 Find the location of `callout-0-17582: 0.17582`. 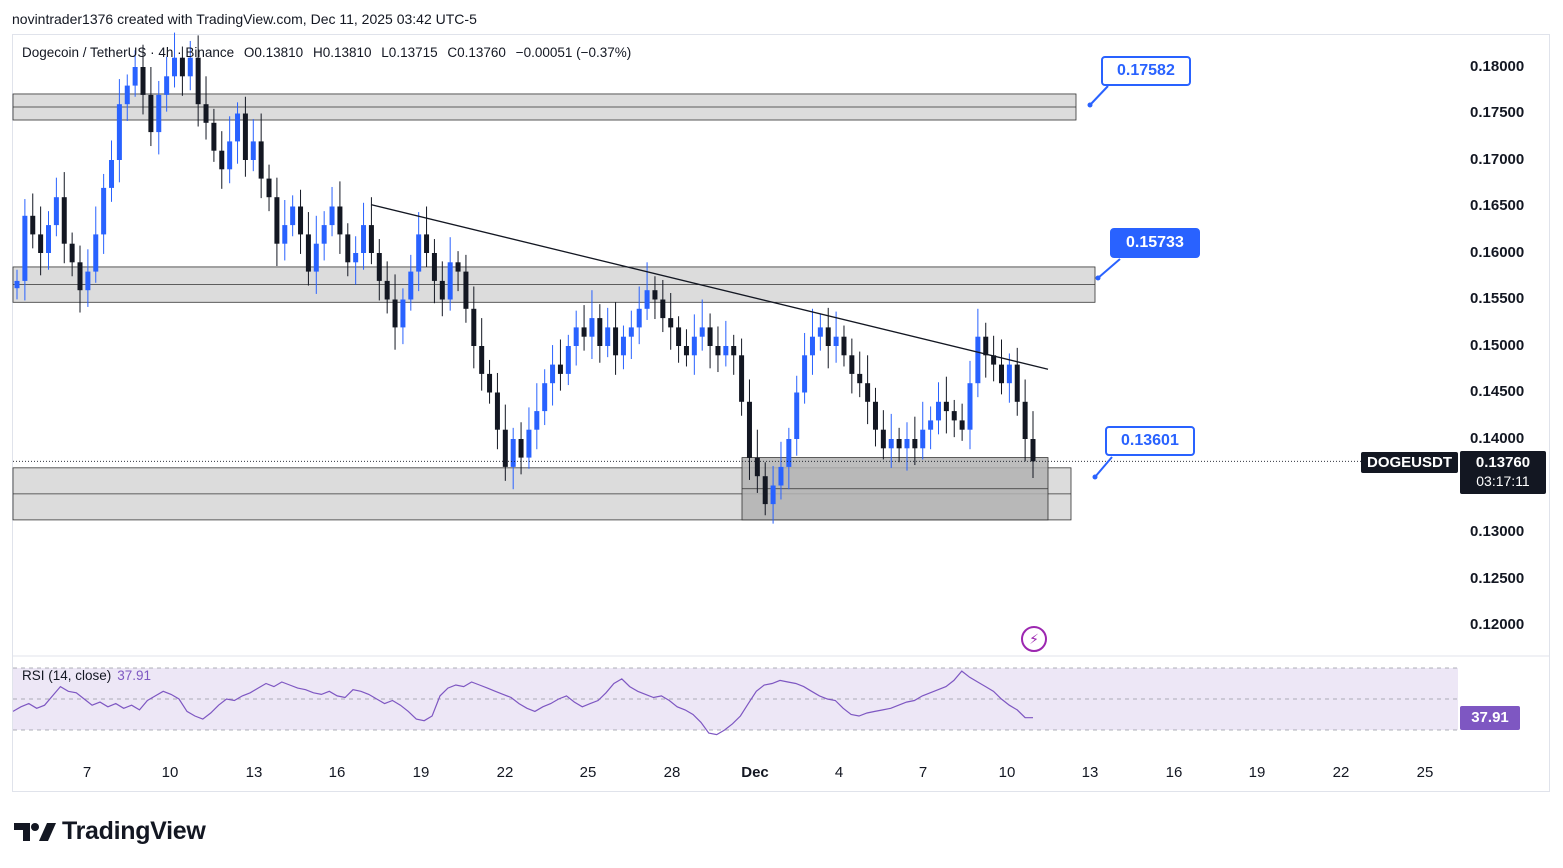

callout-0-17582: 0.17582 is located at coordinates (1146, 71).